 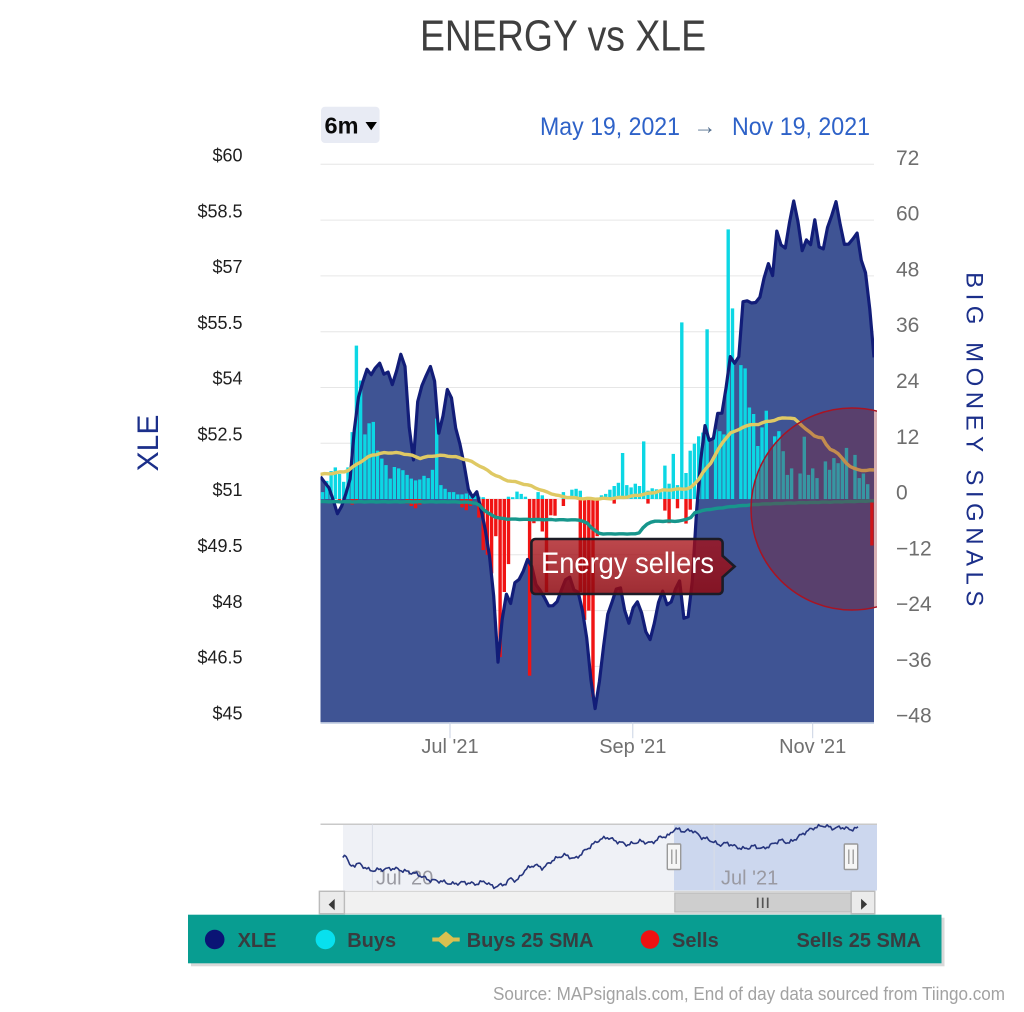 What do you see at coordinates (627, 563) in the screenshot?
I see `svg-text: Energy sellers` at bounding box center [627, 563].